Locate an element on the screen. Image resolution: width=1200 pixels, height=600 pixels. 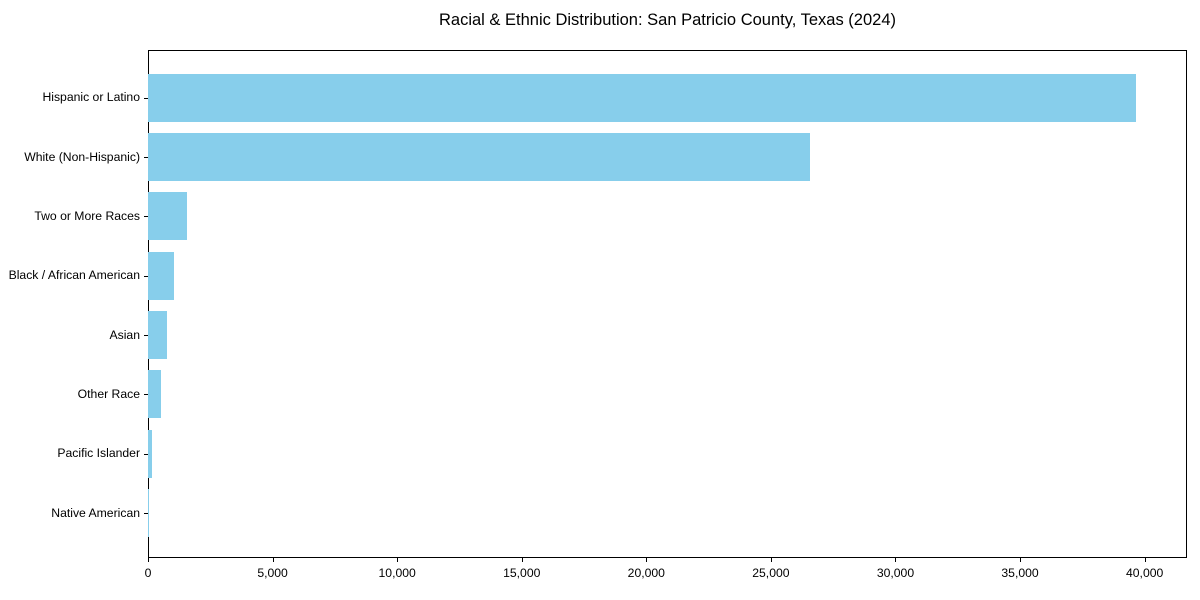
y-tick-label: Black / African American is located at coordinates (74, 275).